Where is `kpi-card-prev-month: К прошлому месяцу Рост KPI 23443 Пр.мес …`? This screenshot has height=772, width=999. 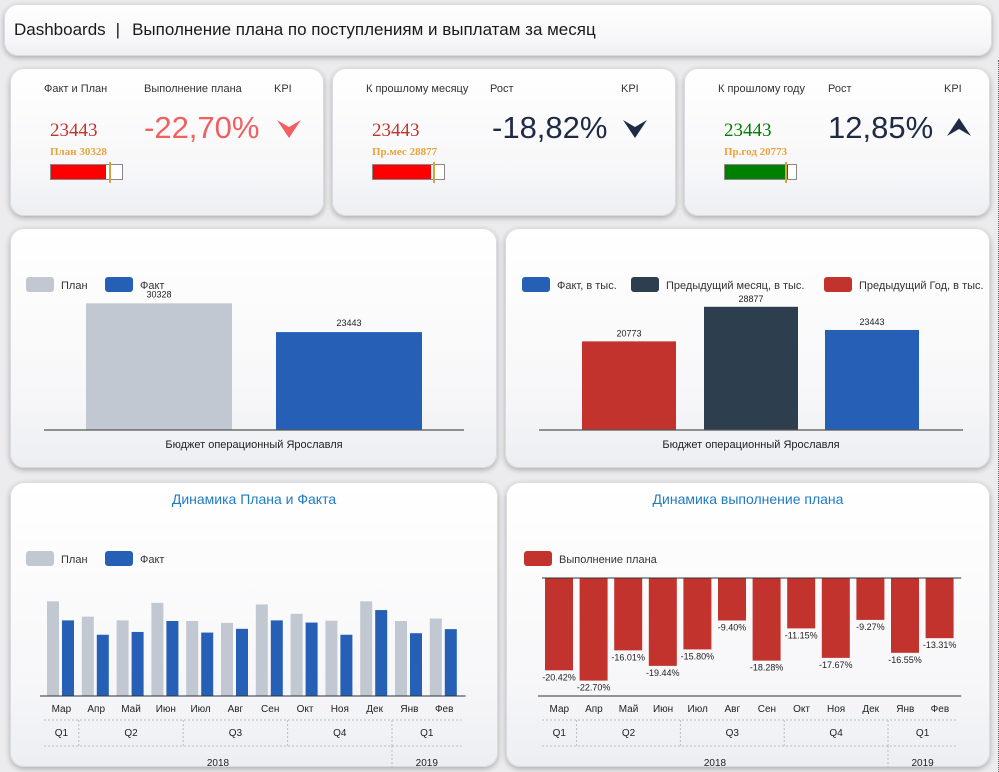 kpi-card-prev-month: К прошлому месяцу Рост KPI 23443 Пр.мес … is located at coordinates (504, 142).